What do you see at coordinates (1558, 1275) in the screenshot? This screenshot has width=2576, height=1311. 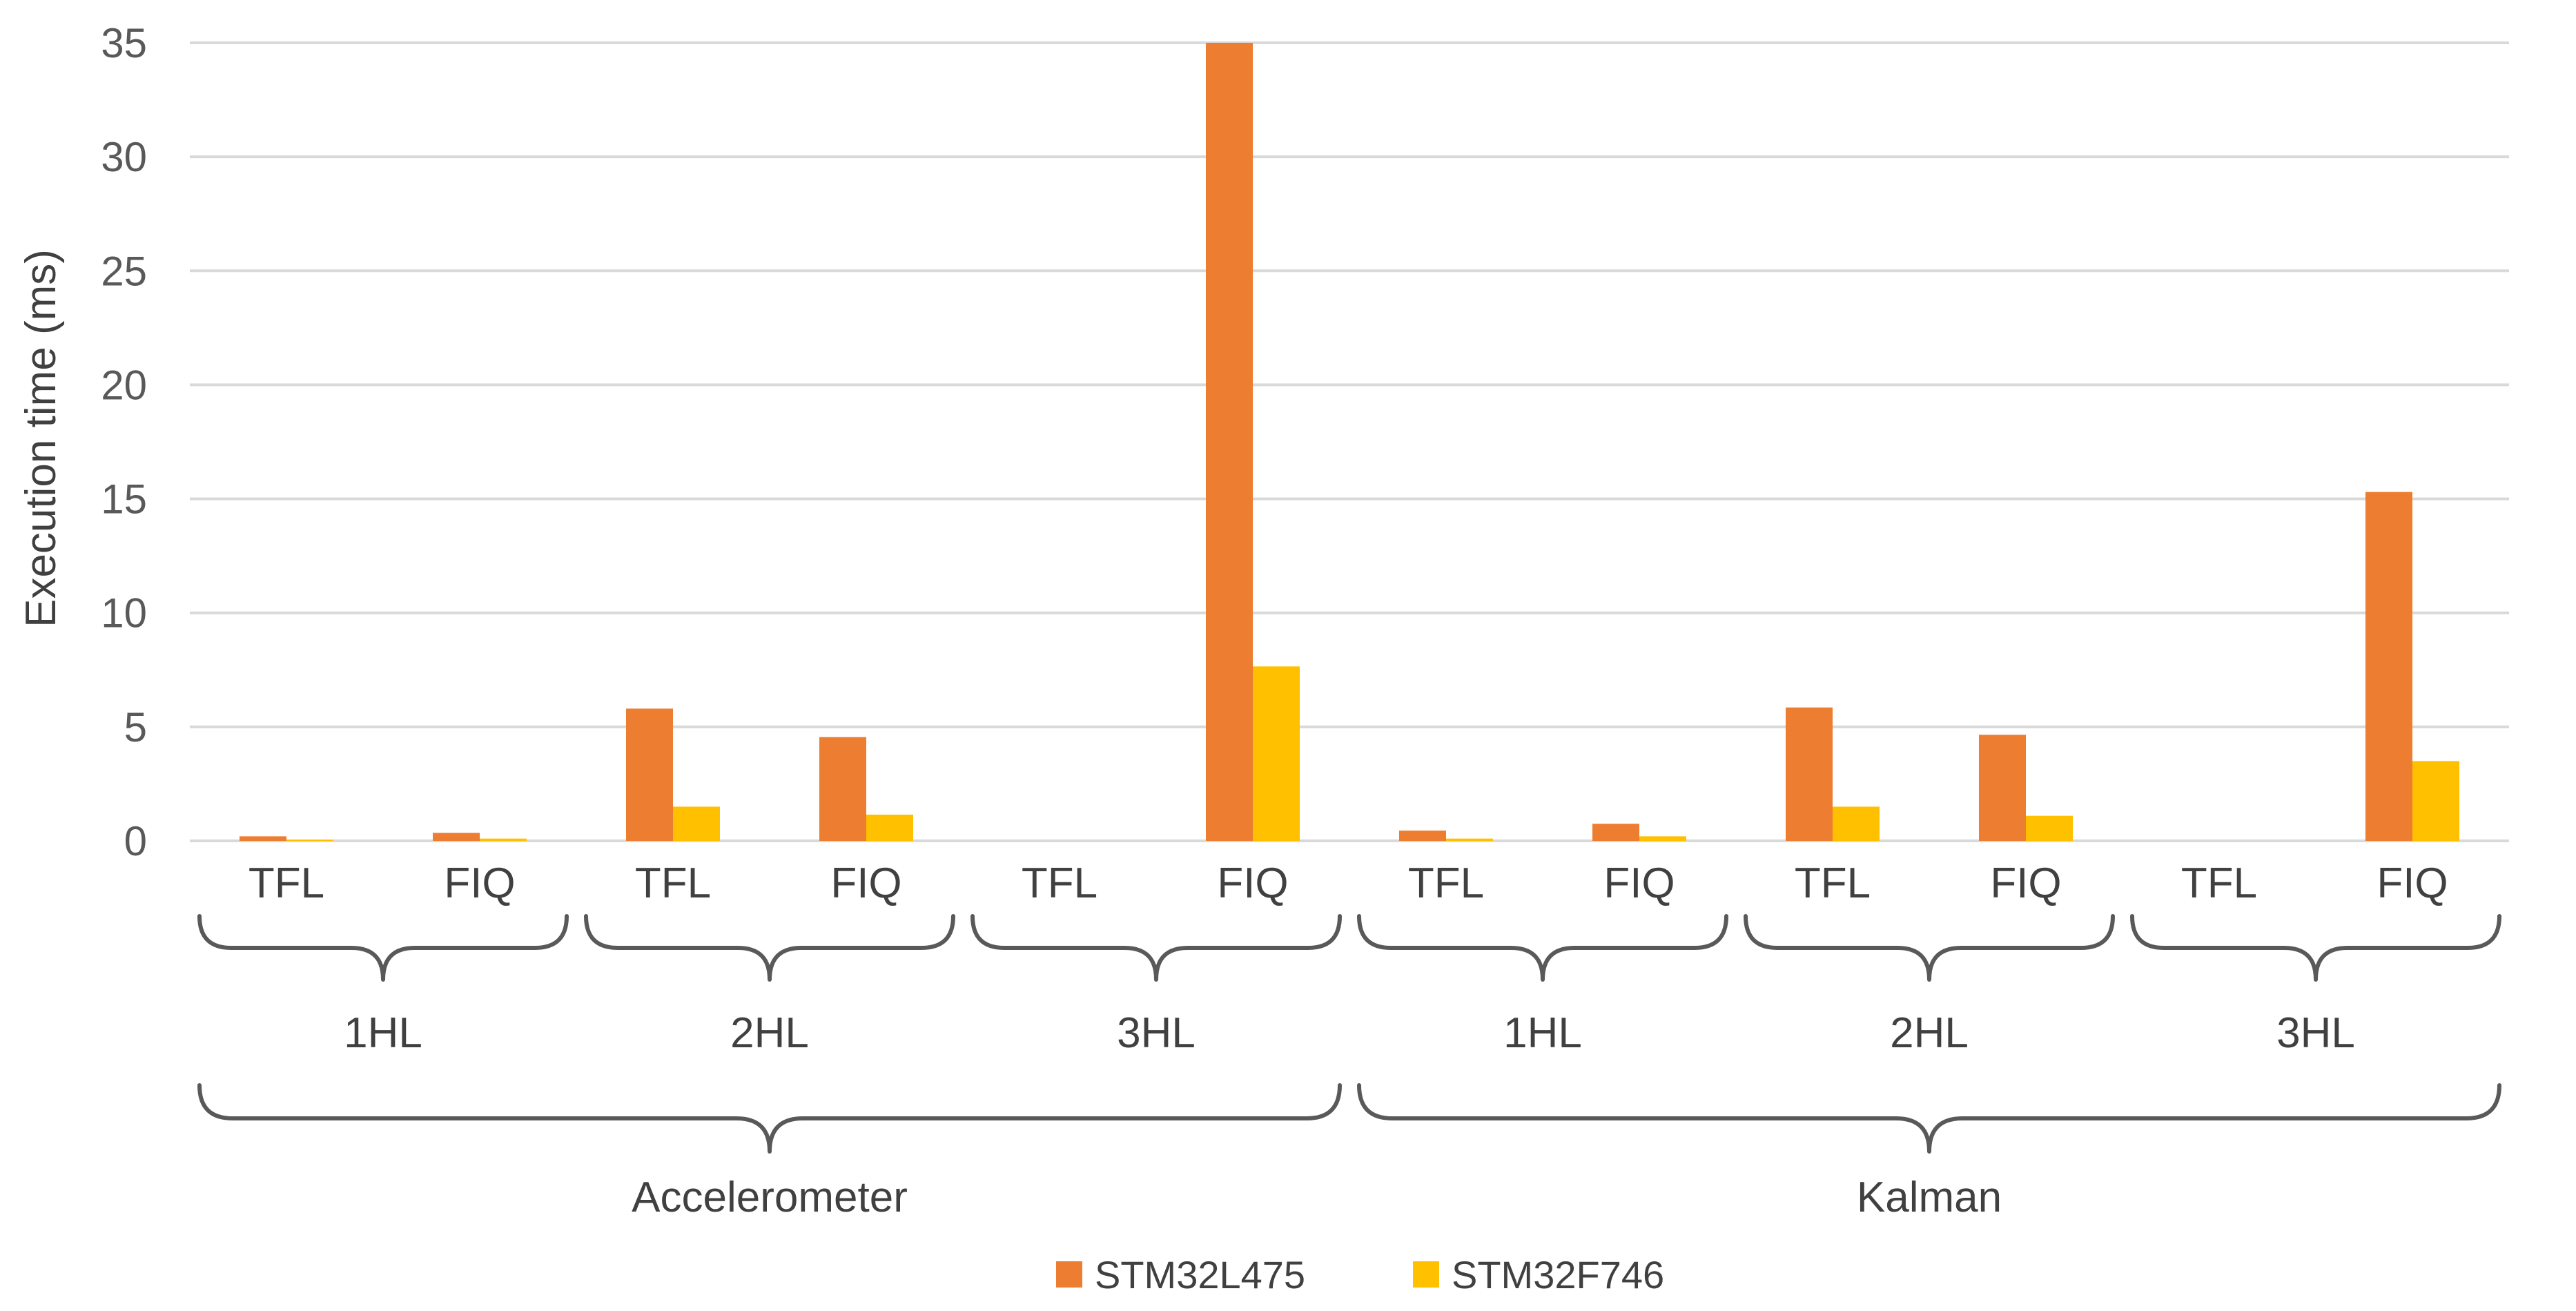 I see `legend-label: STM32F746` at bounding box center [1558, 1275].